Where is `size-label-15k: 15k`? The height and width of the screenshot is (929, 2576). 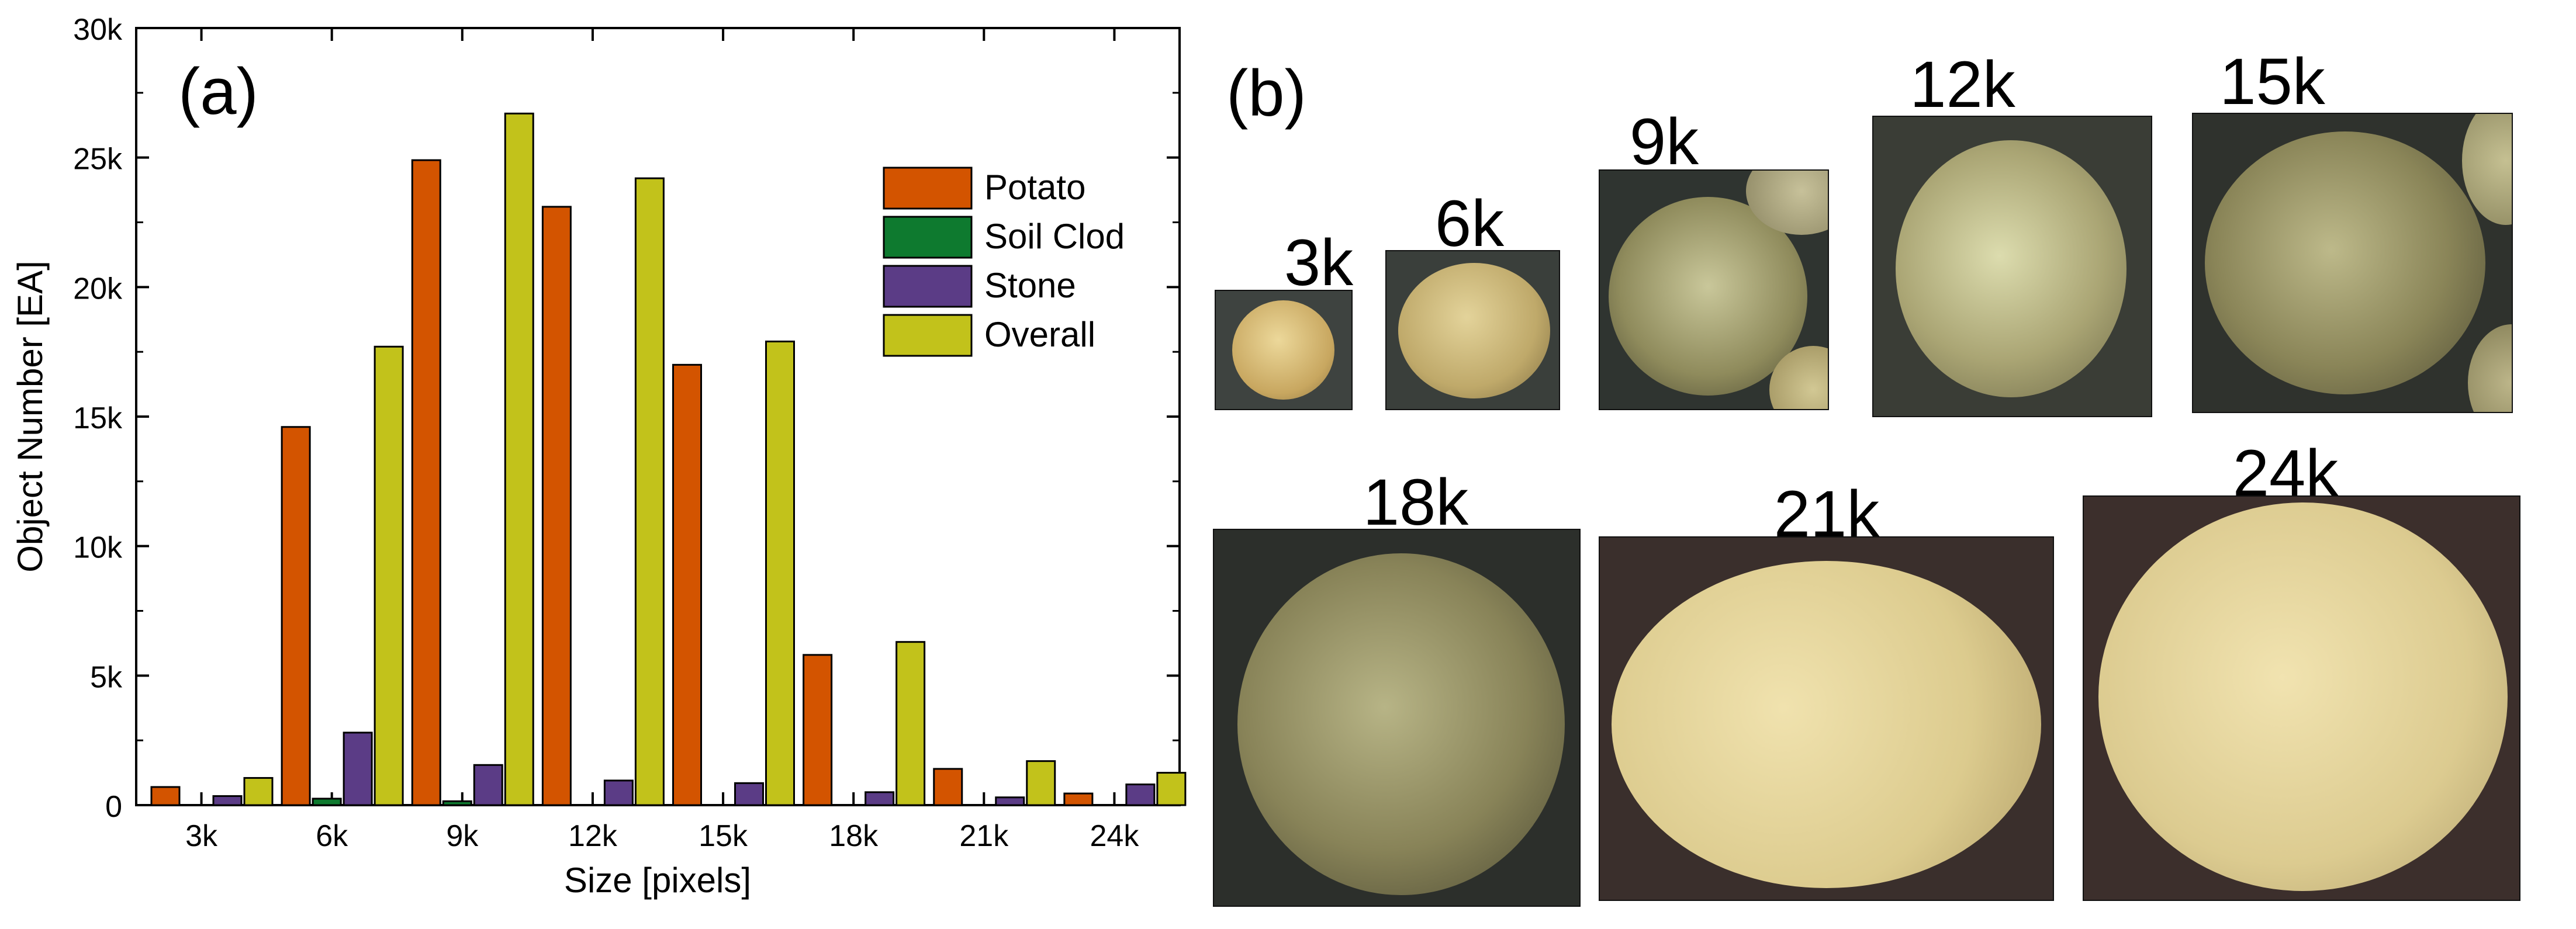 size-label-15k: 15k is located at coordinates (2272, 81).